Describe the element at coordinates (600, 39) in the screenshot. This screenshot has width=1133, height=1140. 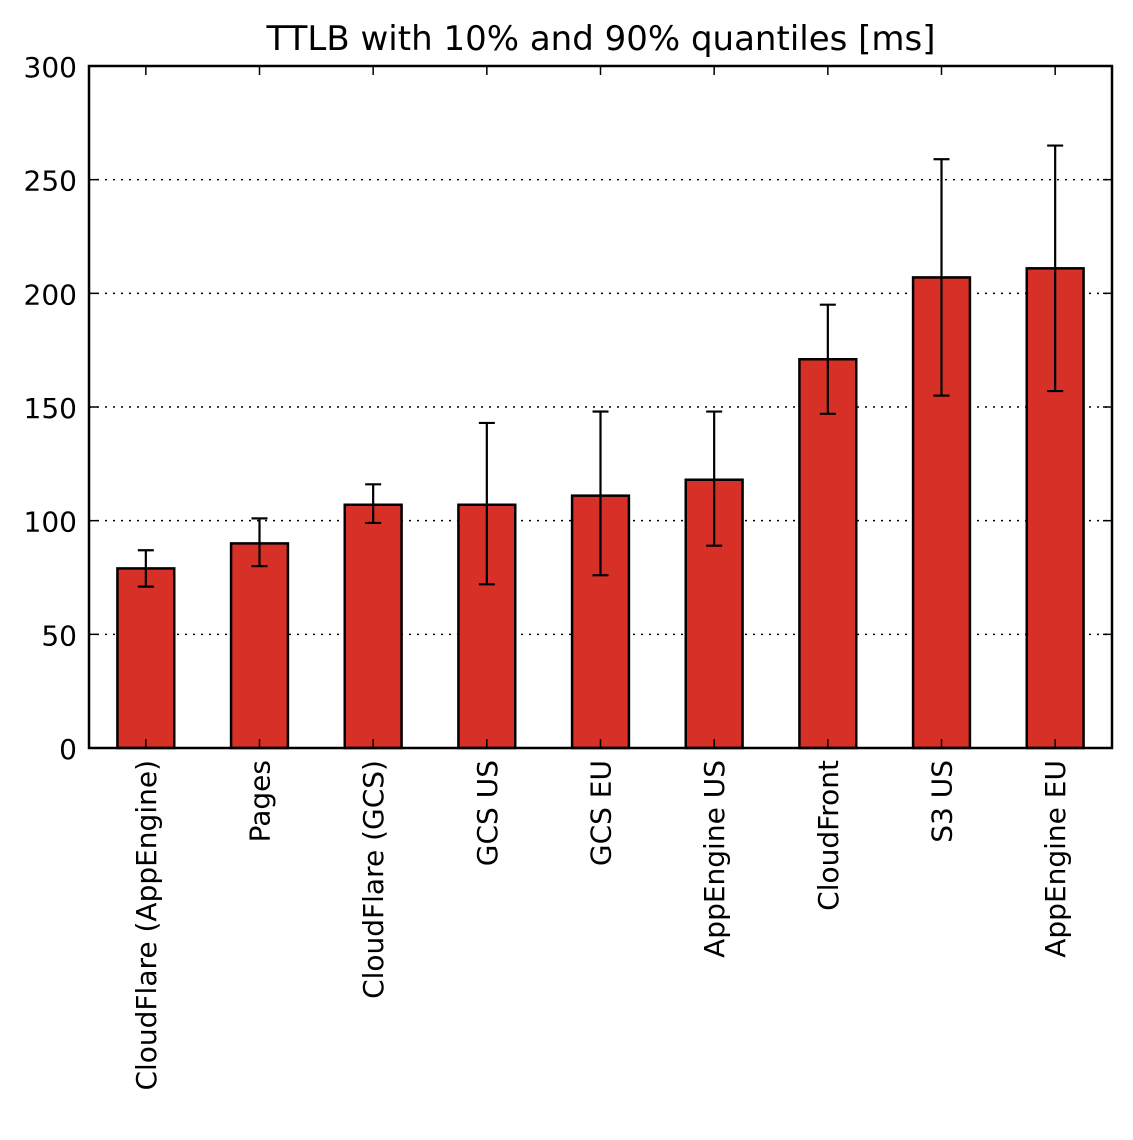
I see `chart-title: TTLB with 10% and 90% quantiles [ms]` at that location.